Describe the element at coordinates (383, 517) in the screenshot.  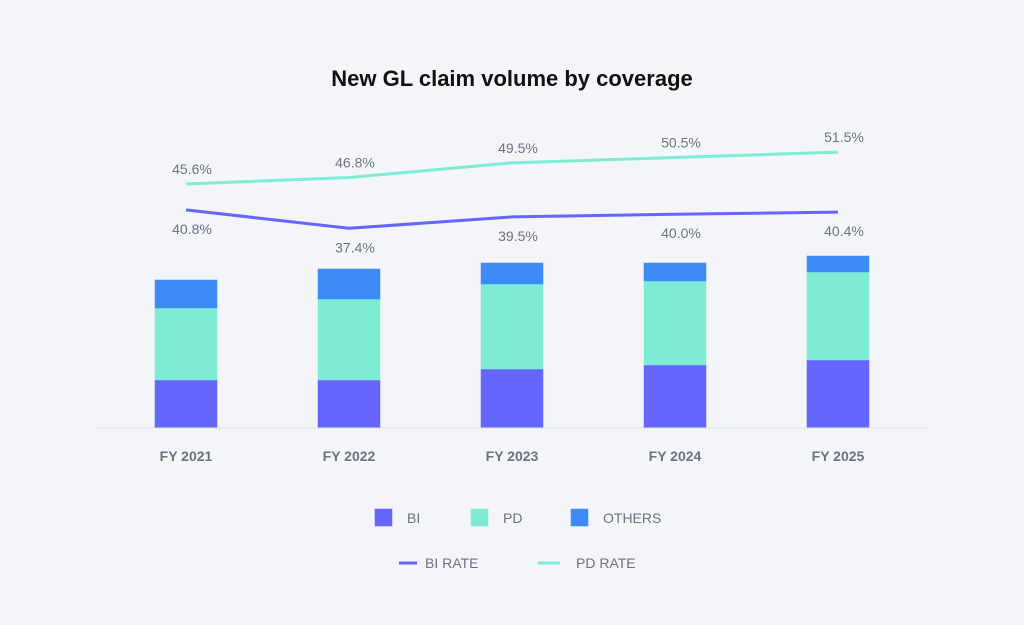
I see `legend-swatch-bi` at that location.